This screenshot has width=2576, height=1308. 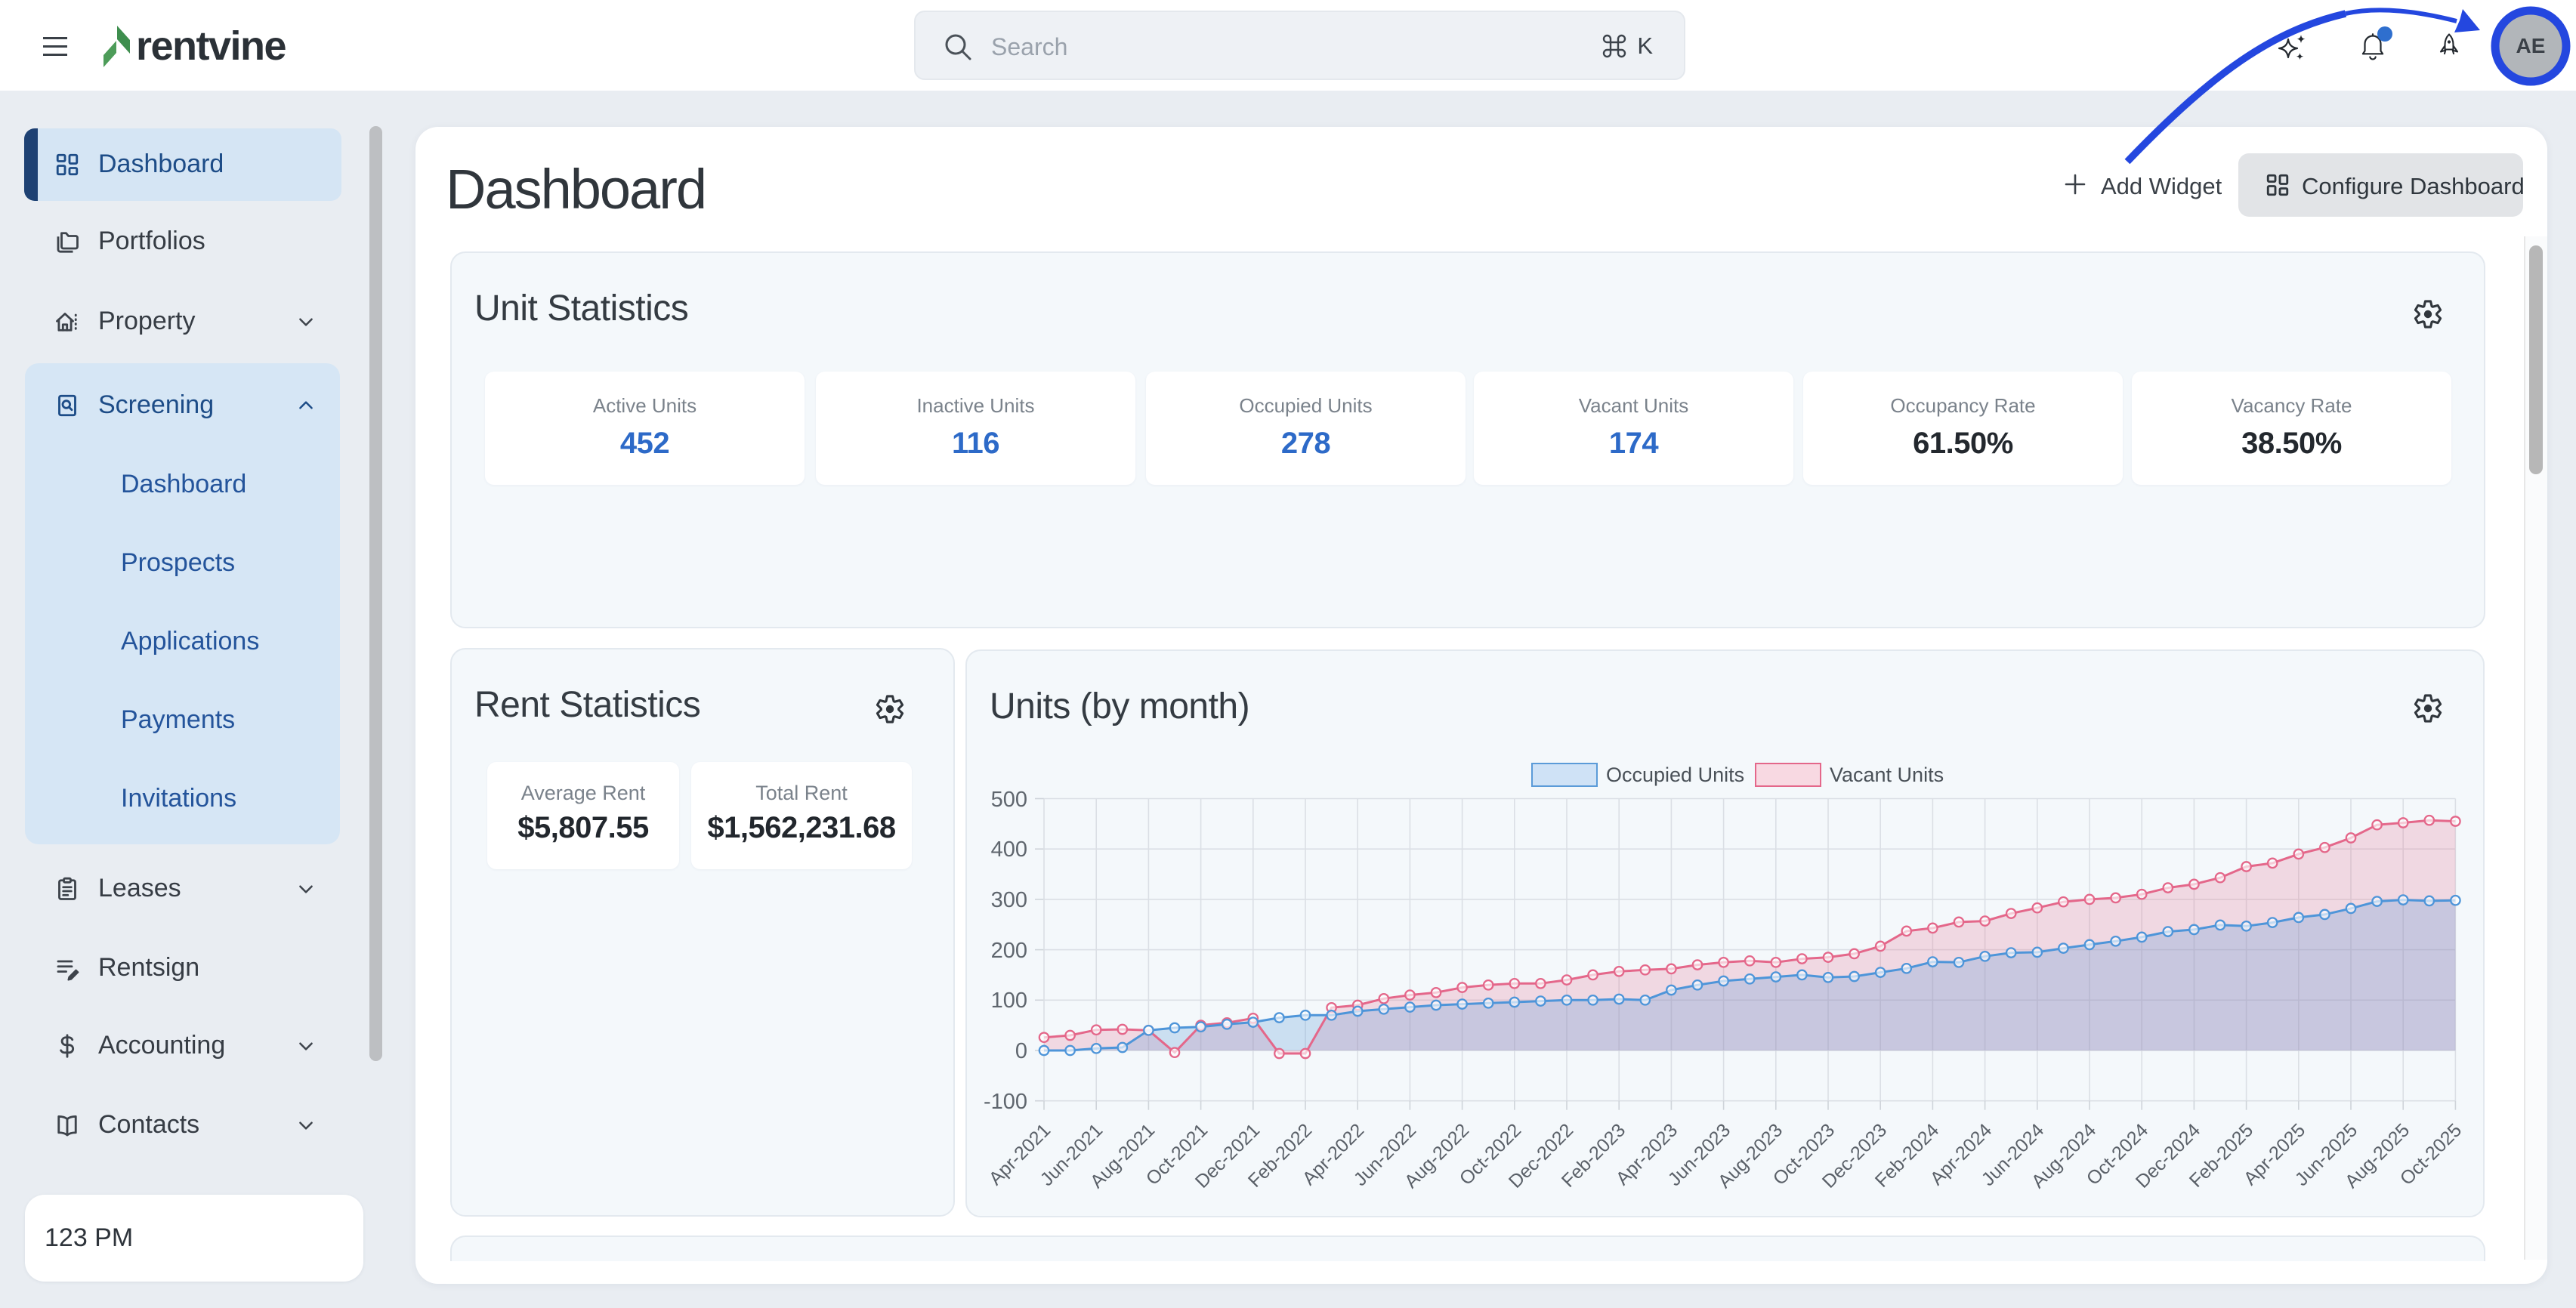 What do you see at coordinates (1887, 775) in the screenshot?
I see `svg-text: Vacant Units` at bounding box center [1887, 775].